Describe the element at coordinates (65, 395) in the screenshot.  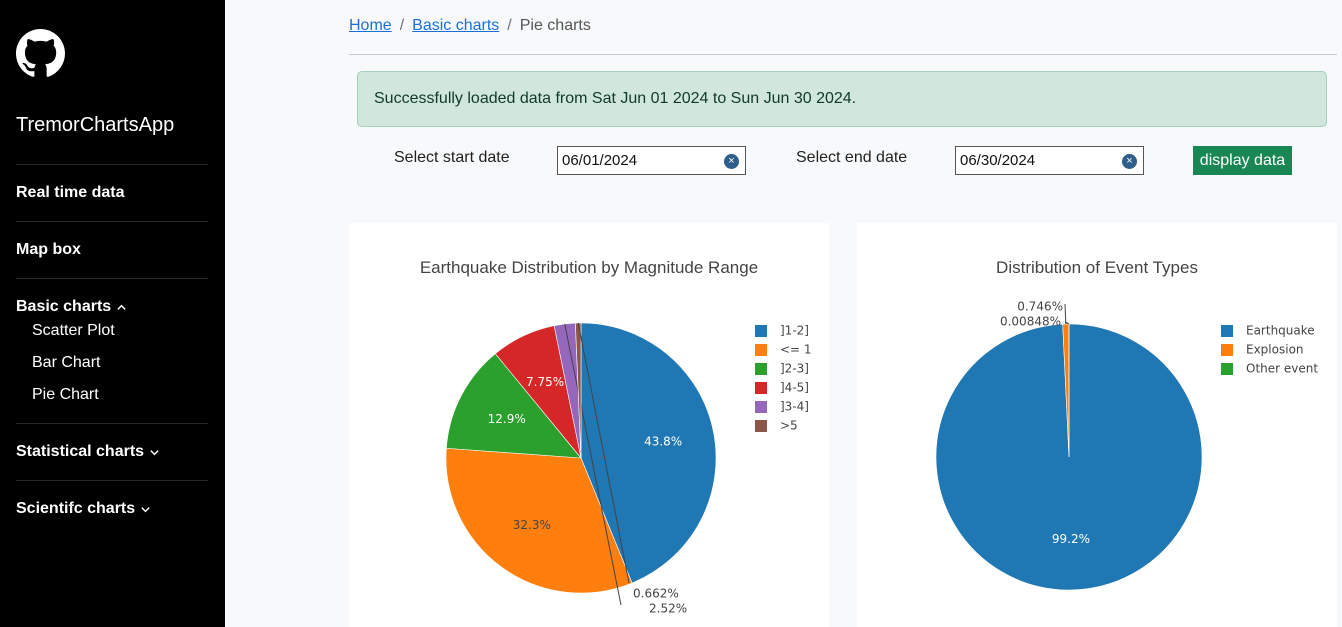
I see `nav-pie-chart: Pie Chart` at that location.